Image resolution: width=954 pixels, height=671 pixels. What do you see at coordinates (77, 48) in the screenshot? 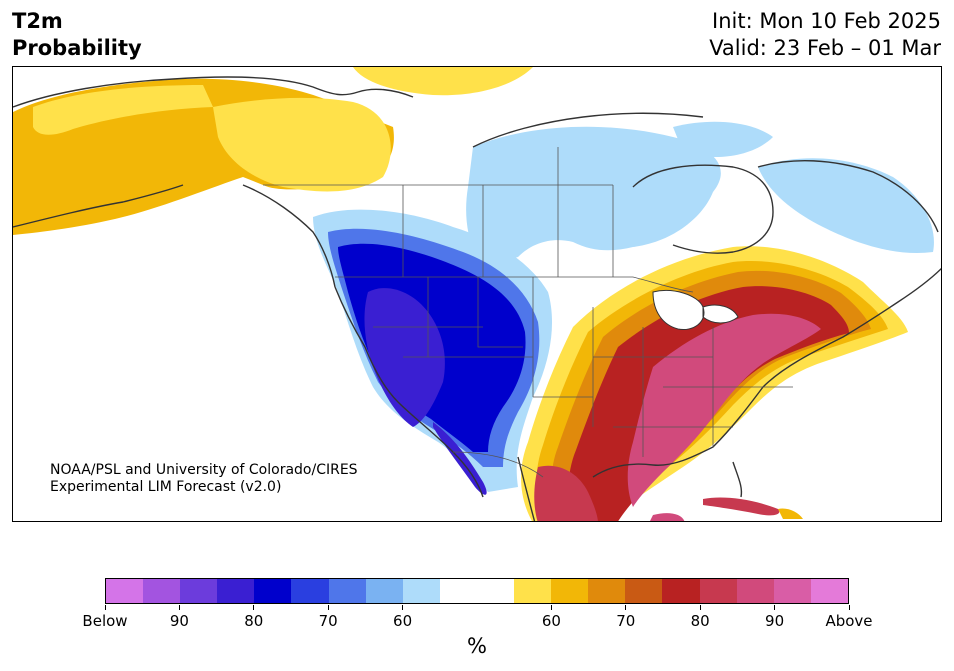
I see `title-quantity: Probability` at bounding box center [77, 48].